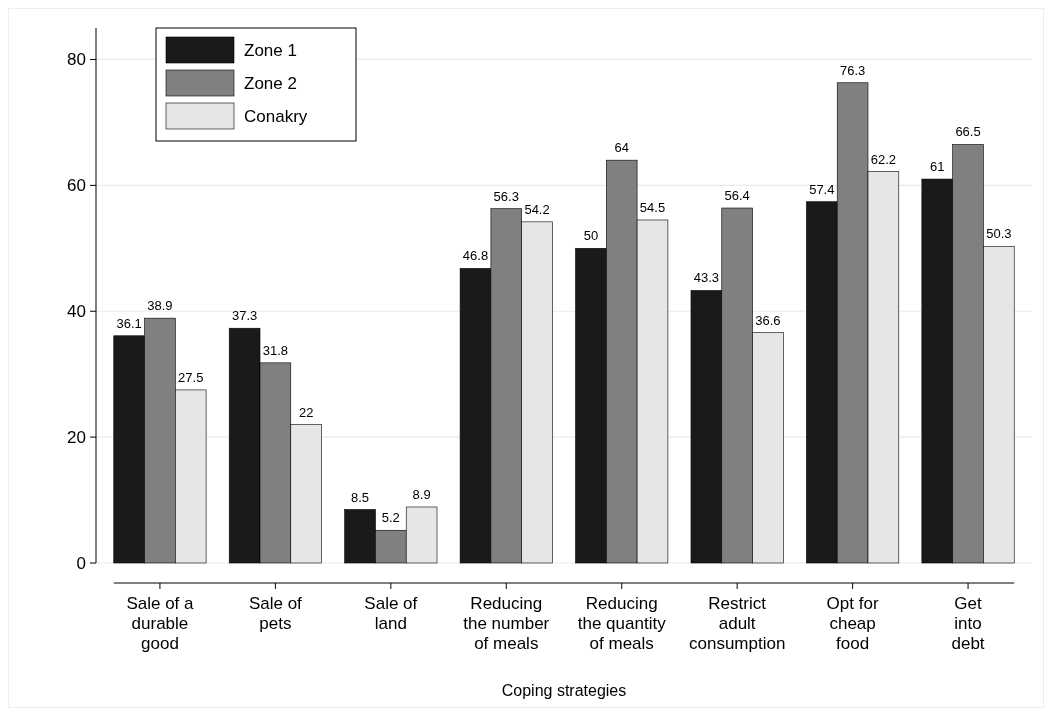 The height and width of the screenshot is (715, 1052). I want to click on data-label: 22, so click(306, 412).